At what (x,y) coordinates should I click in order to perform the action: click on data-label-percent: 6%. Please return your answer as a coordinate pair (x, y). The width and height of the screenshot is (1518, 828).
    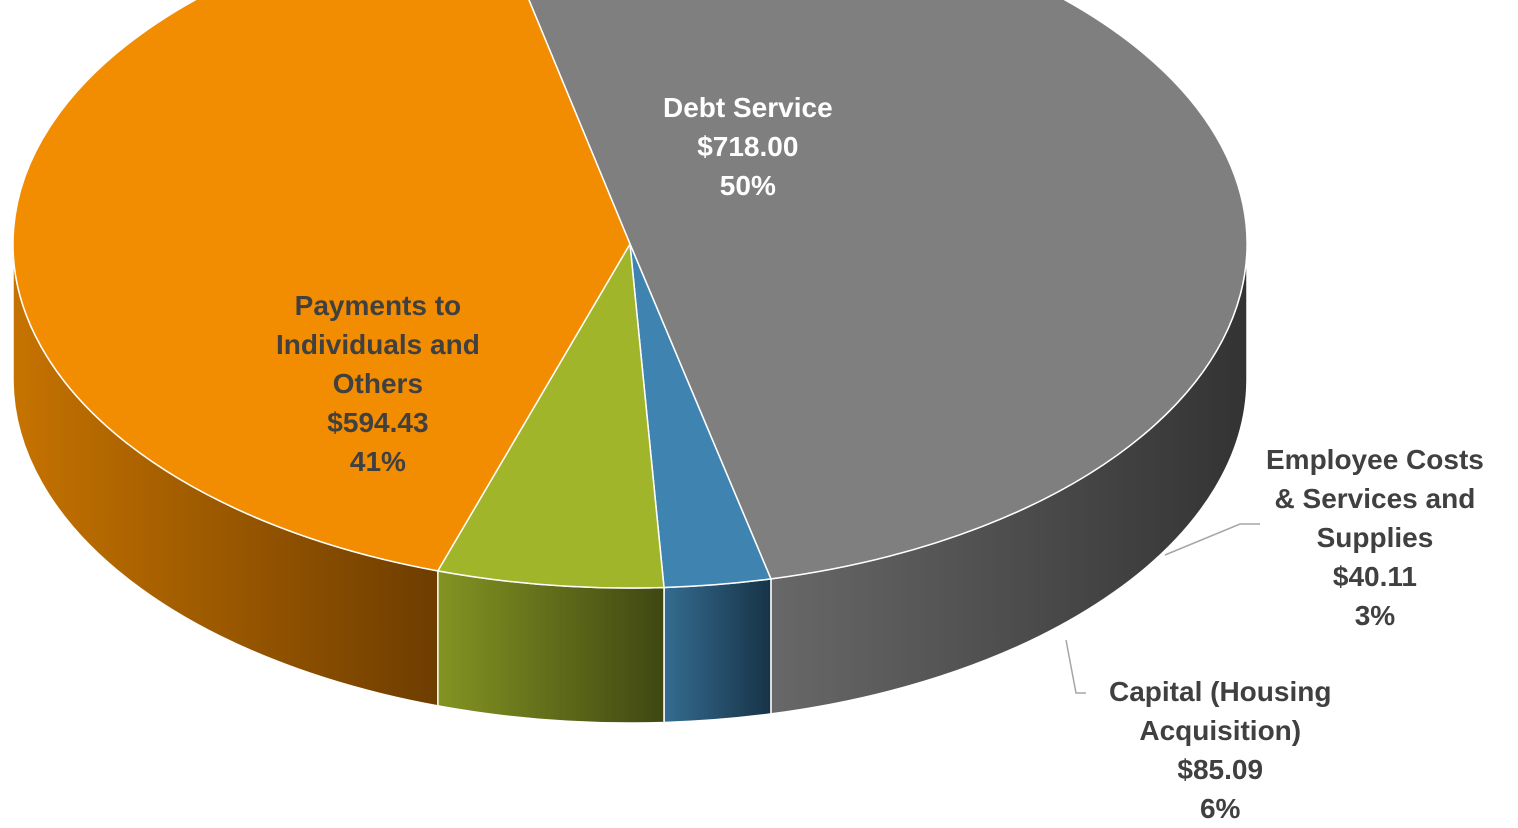
    Looking at the image, I should click on (1220, 808).